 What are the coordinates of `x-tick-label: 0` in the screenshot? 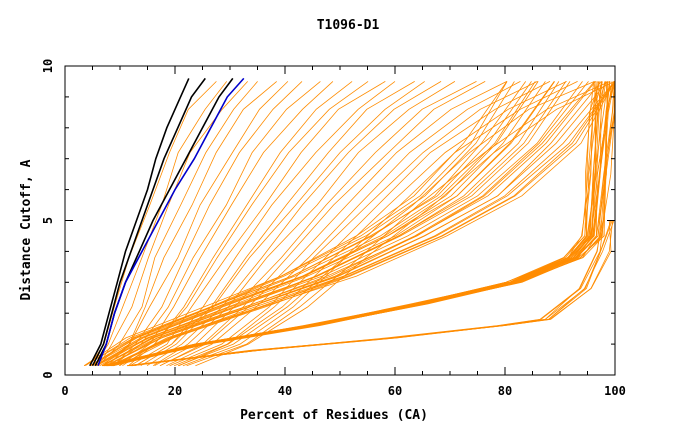 It's located at (64, 391).